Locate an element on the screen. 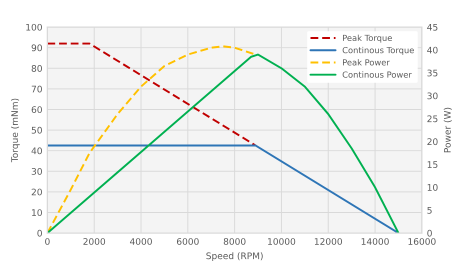 The width and height of the screenshot is (474, 271). x-tick-label: 8000 is located at coordinates (235, 241).